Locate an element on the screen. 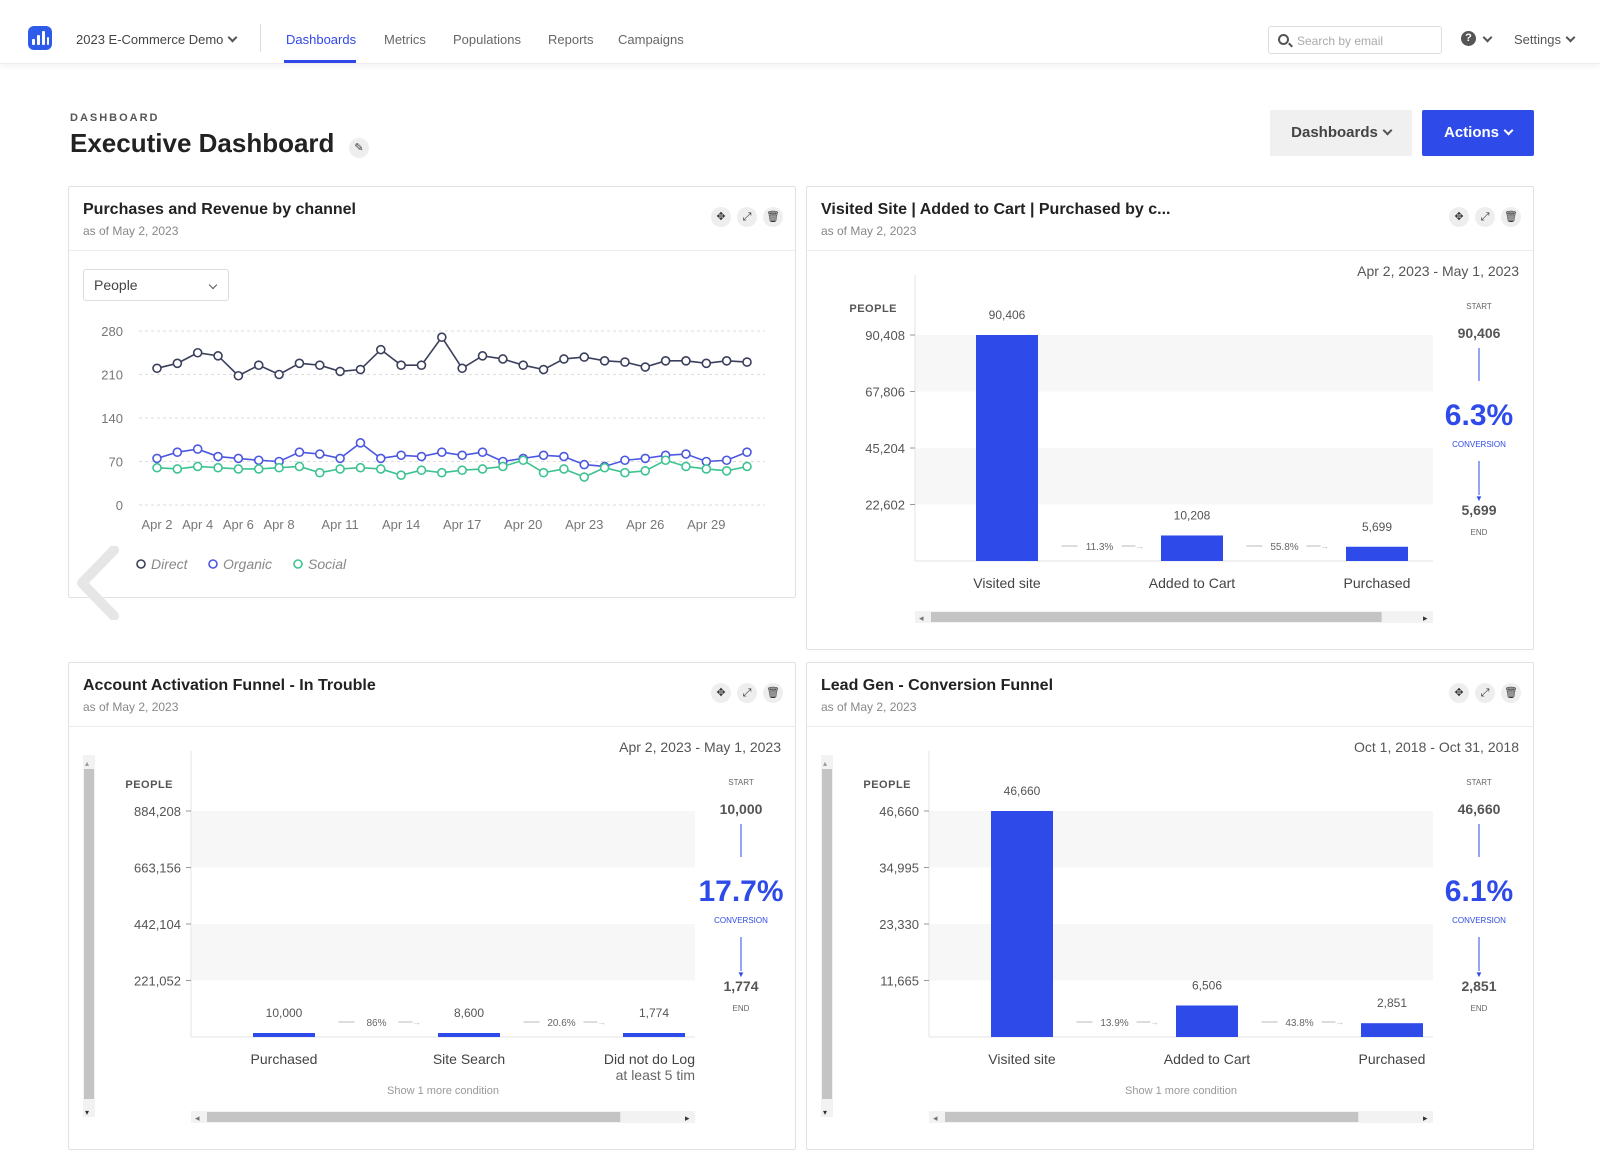 The width and height of the screenshot is (1600, 1161). search-placeholder: Search by email is located at coordinates (1340, 41).